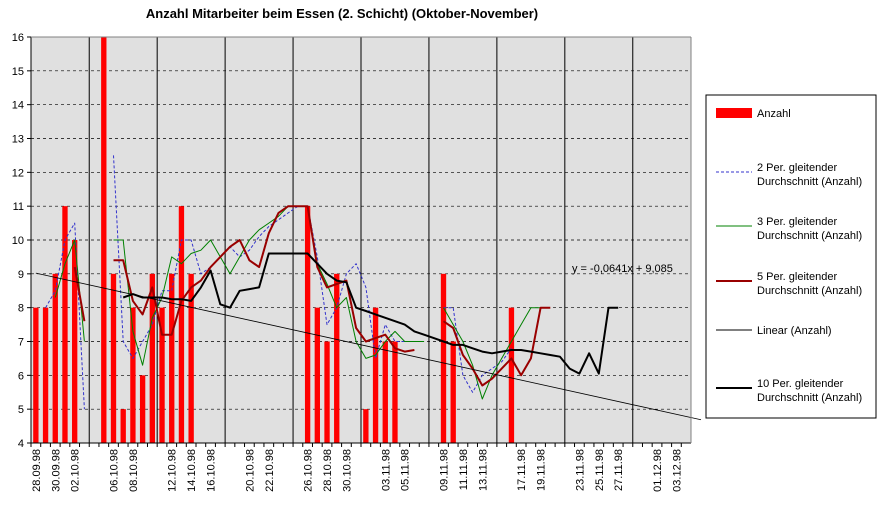 The image size is (881, 507). I want to click on x-tick-label: 28.10.98, so click(328, 470).